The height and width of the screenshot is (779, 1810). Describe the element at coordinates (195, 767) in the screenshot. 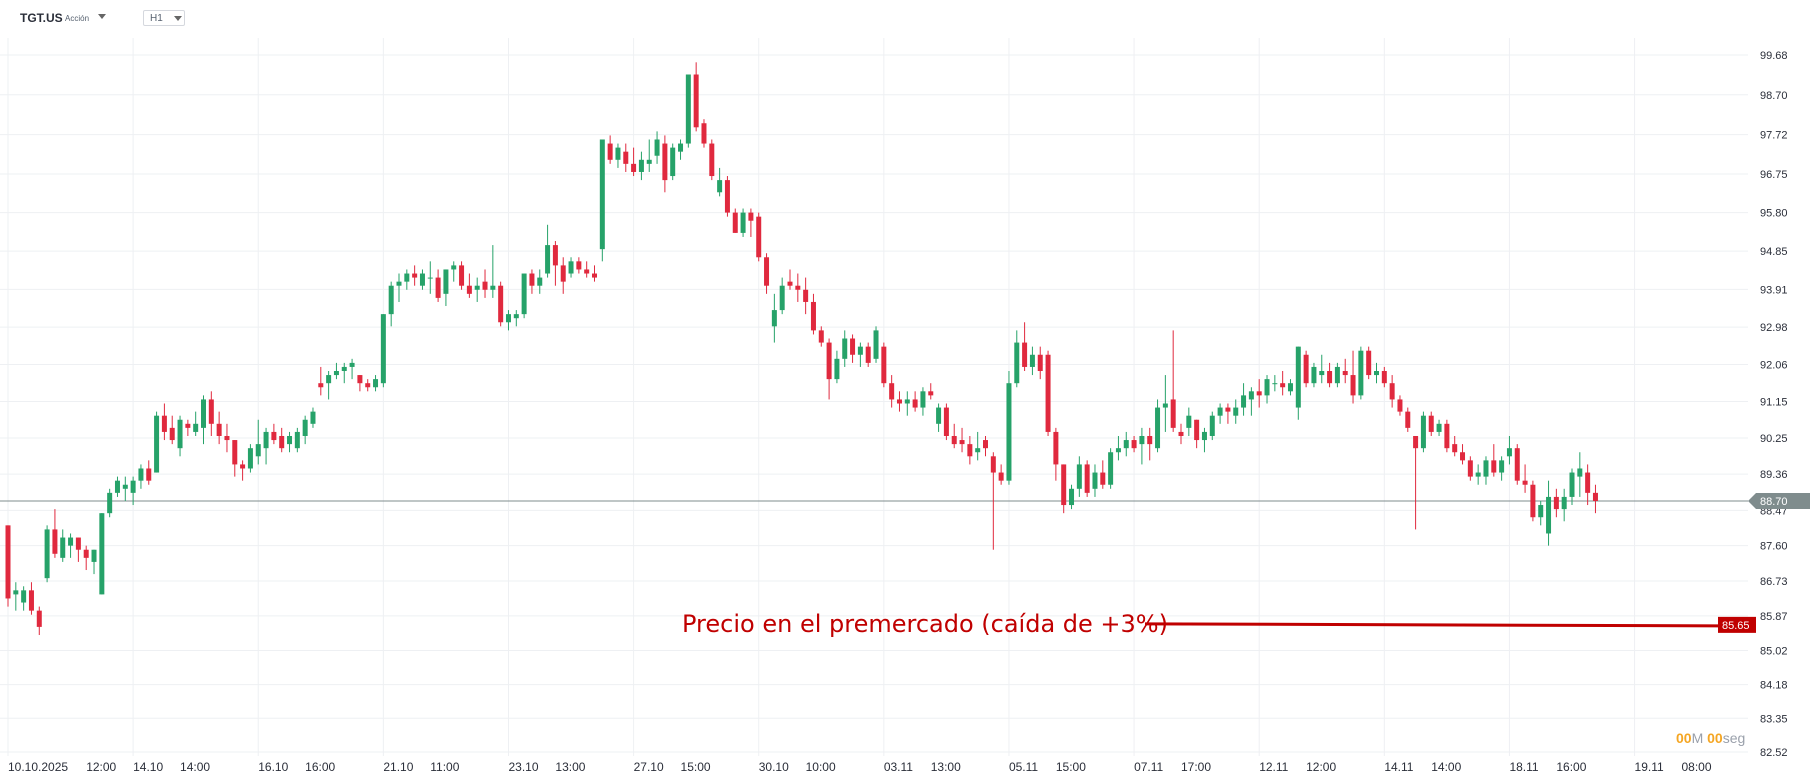

I see `x-tick-label: 14:00` at that location.